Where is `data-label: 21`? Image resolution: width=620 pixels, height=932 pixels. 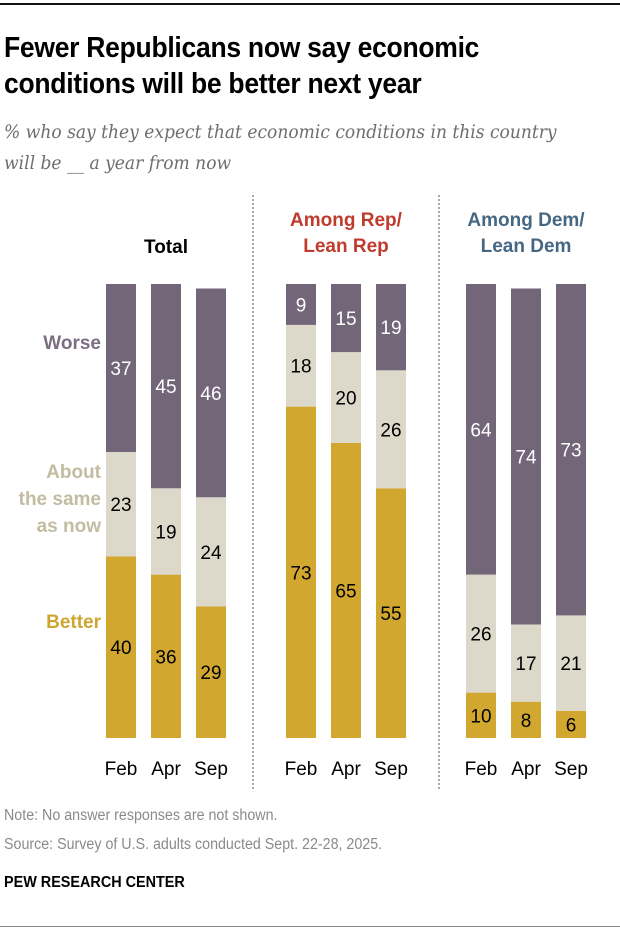 data-label: 21 is located at coordinates (570, 664).